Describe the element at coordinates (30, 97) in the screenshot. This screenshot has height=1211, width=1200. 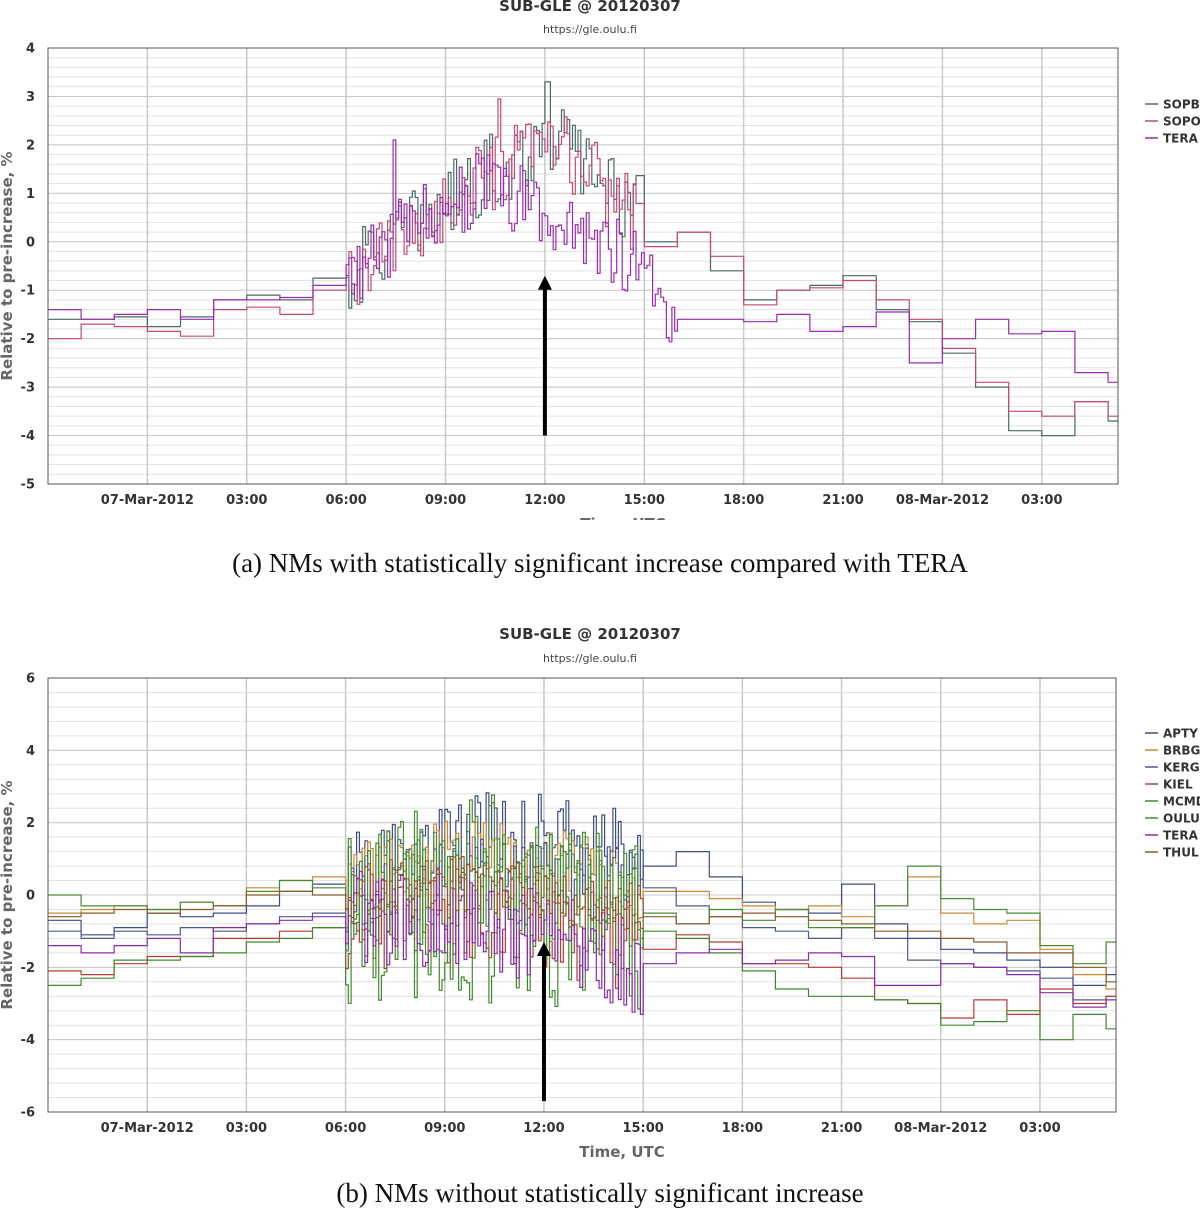
I see `y-tick-label: 3` at that location.